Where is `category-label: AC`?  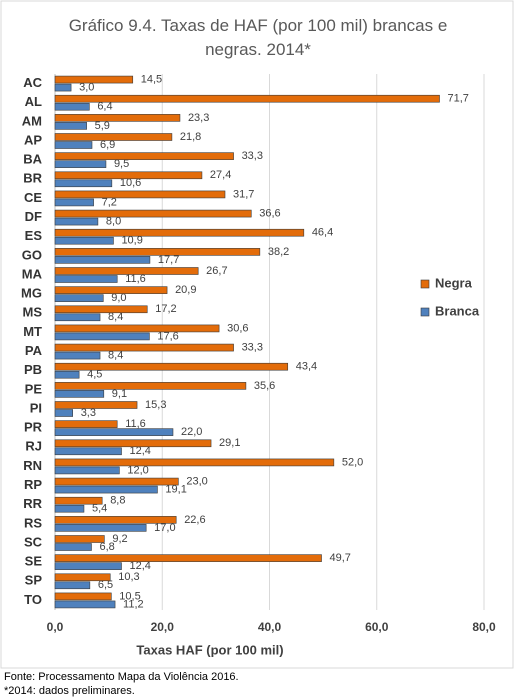
category-label: AC is located at coordinates (32, 82).